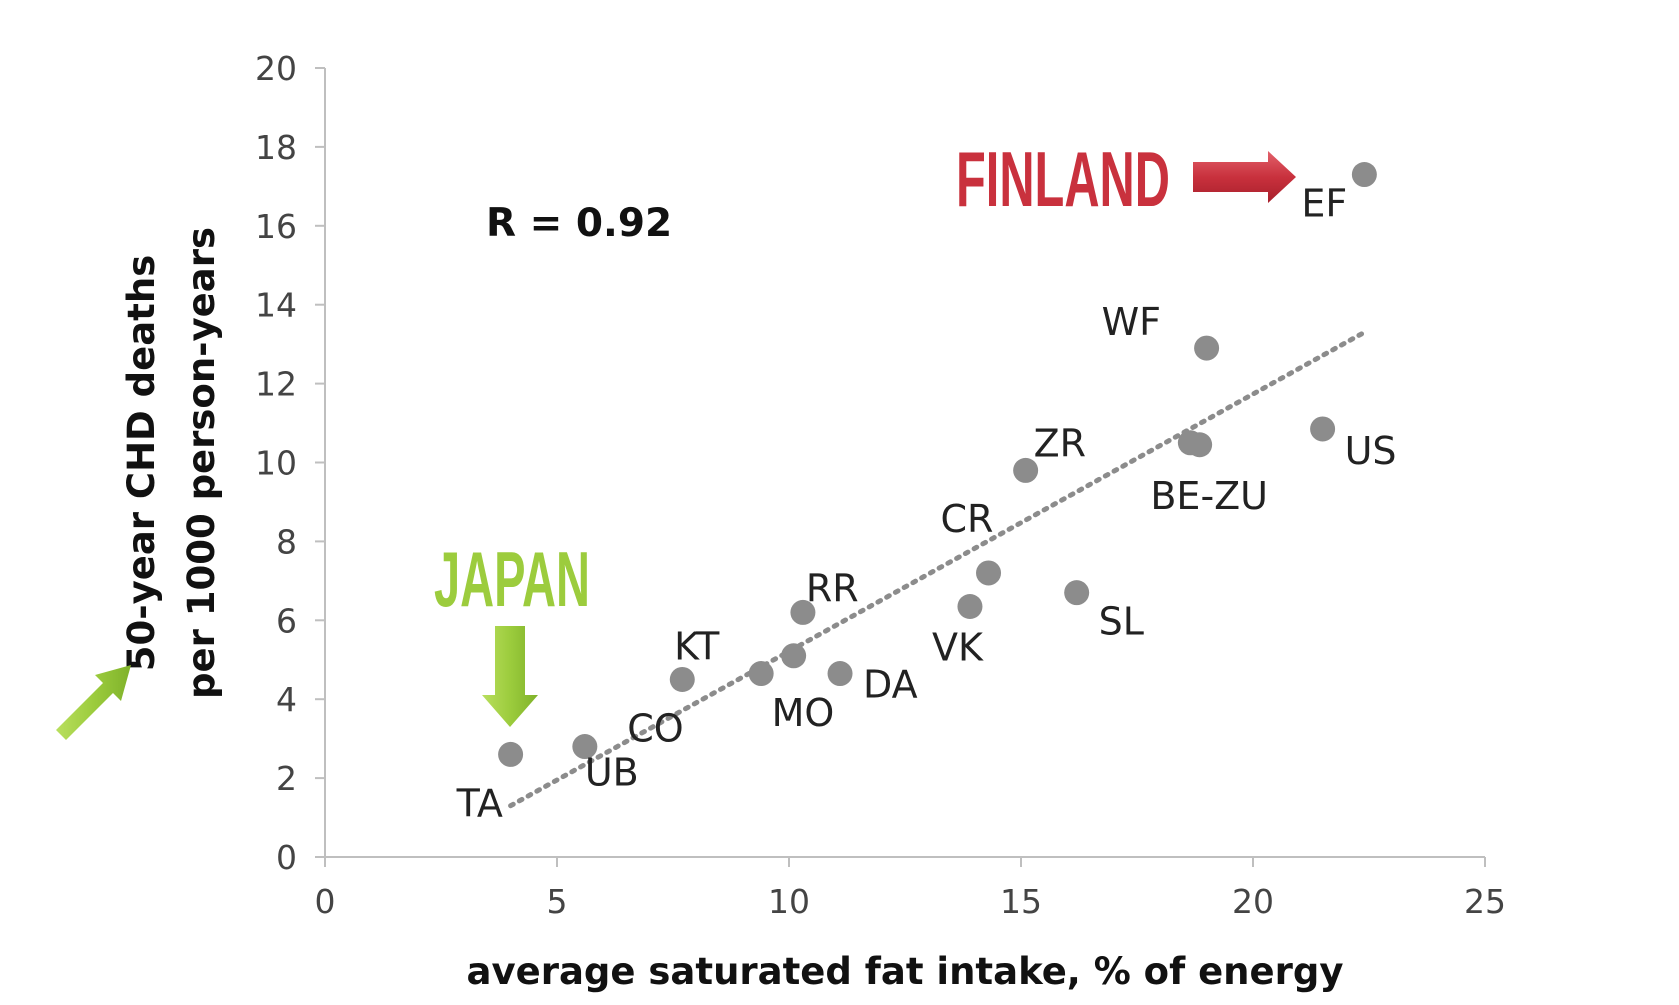 The height and width of the screenshot is (1005, 1679). Describe the element at coordinates (803, 612) in the screenshot. I see `data-point-rr` at that location.